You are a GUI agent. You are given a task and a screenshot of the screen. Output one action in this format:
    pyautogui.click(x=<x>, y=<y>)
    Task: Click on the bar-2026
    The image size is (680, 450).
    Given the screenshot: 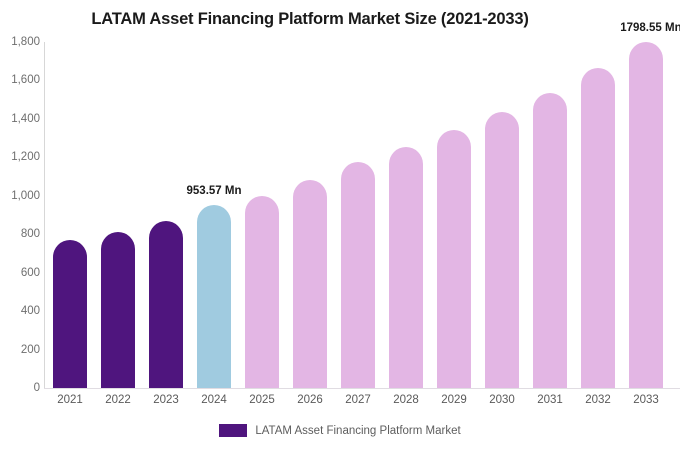 What is the action you would take?
    pyautogui.click(x=310, y=284)
    